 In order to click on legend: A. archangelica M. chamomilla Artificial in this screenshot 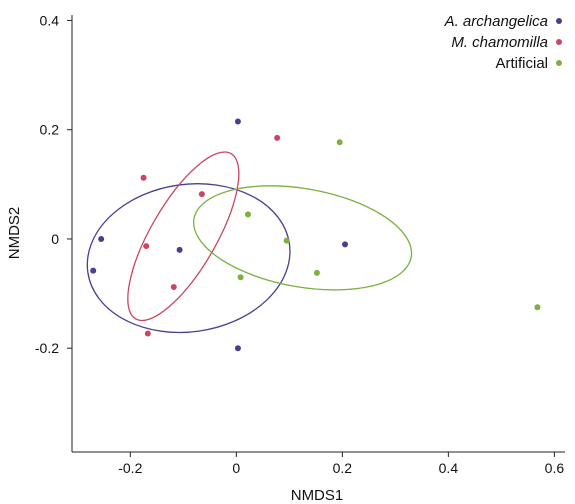, I will do `click(503, 42)`.